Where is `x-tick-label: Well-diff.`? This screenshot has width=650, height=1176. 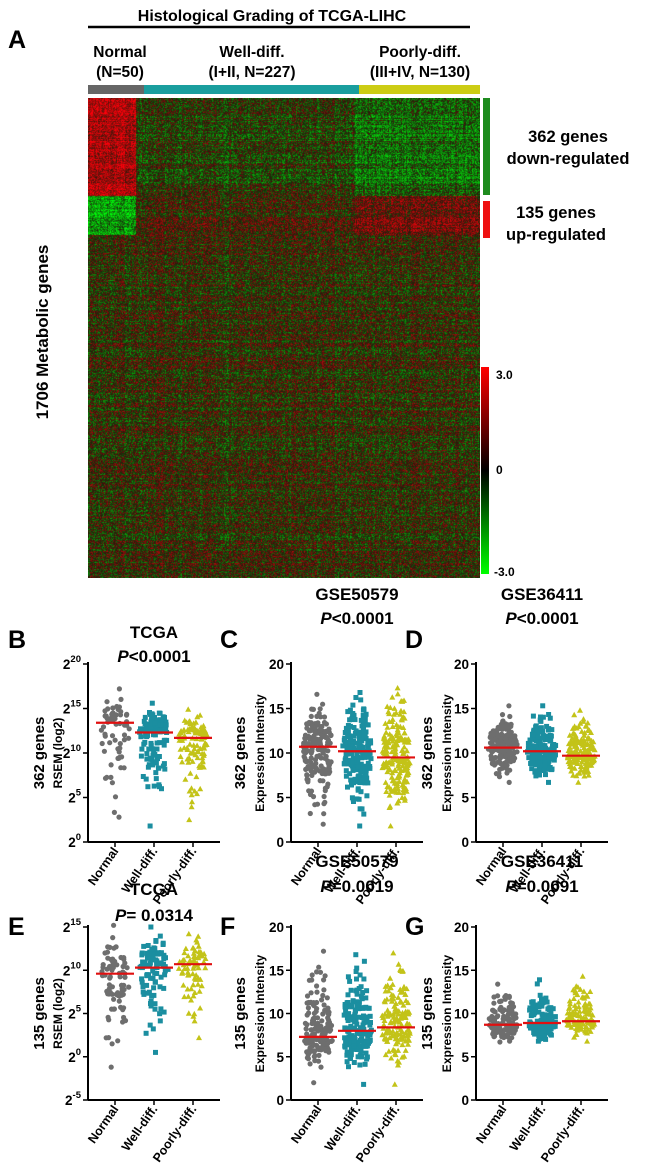
x-tick-label: Well-diff. is located at coordinates (343, 1128).